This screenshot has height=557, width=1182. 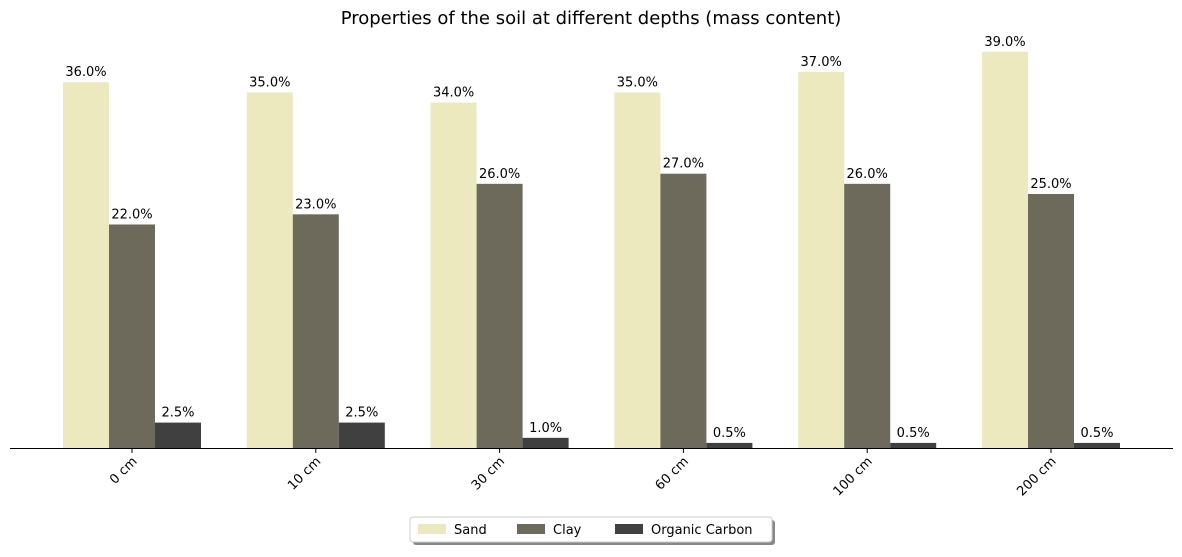 What do you see at coordinates (702, 530) in the screenshot?
I see `legend-label: Organic Carbon` at bounding box center [702, 530].